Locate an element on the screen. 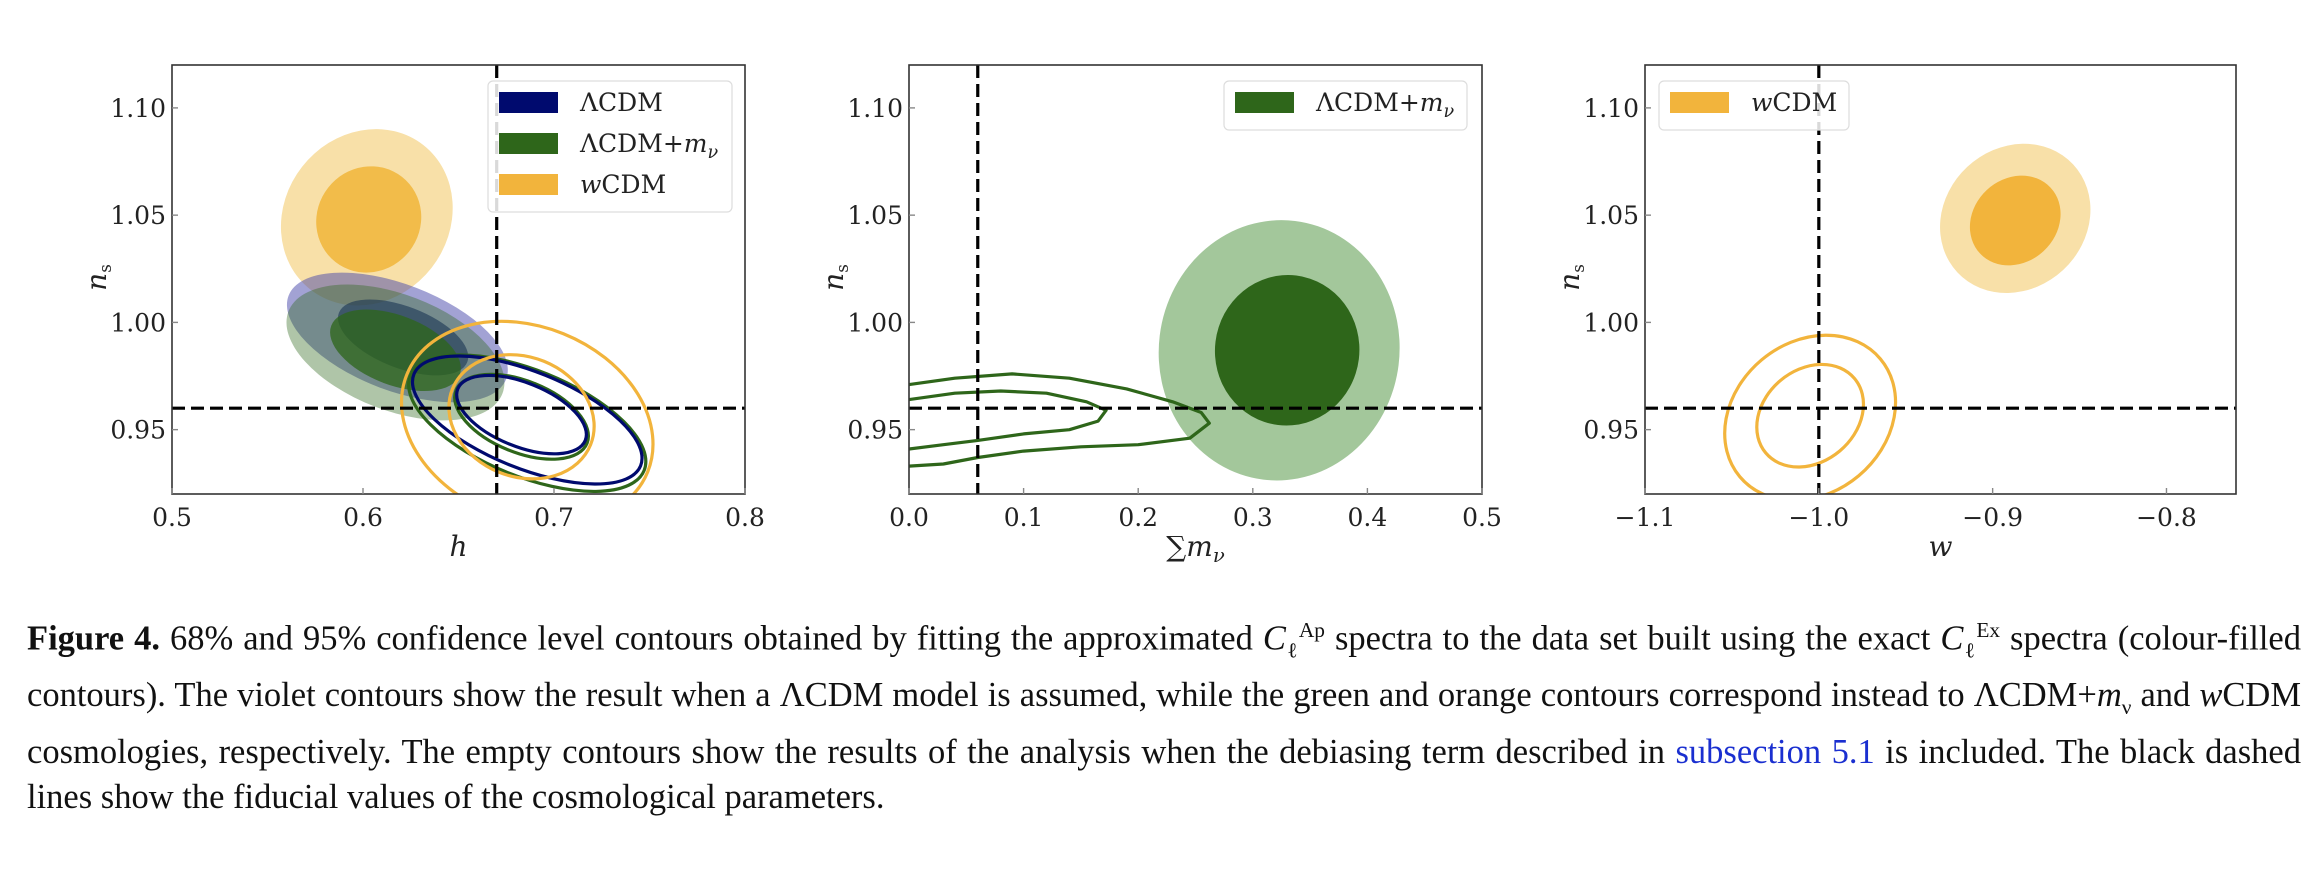  caption-text: and is located at coordinates (2165, 695).